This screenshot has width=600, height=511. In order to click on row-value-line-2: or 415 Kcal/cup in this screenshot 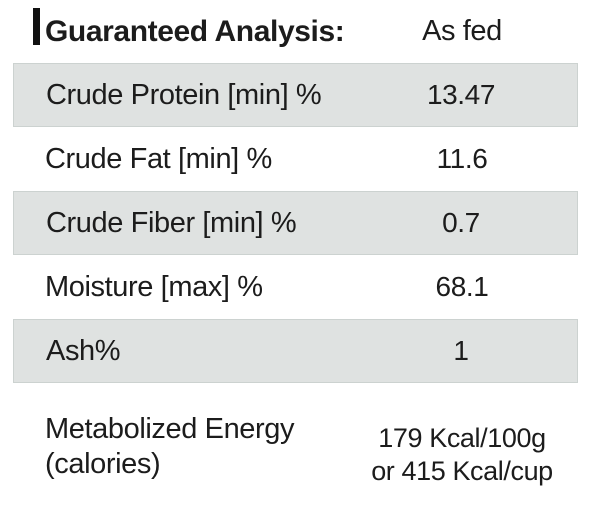, I will do `click(462, 471)`.